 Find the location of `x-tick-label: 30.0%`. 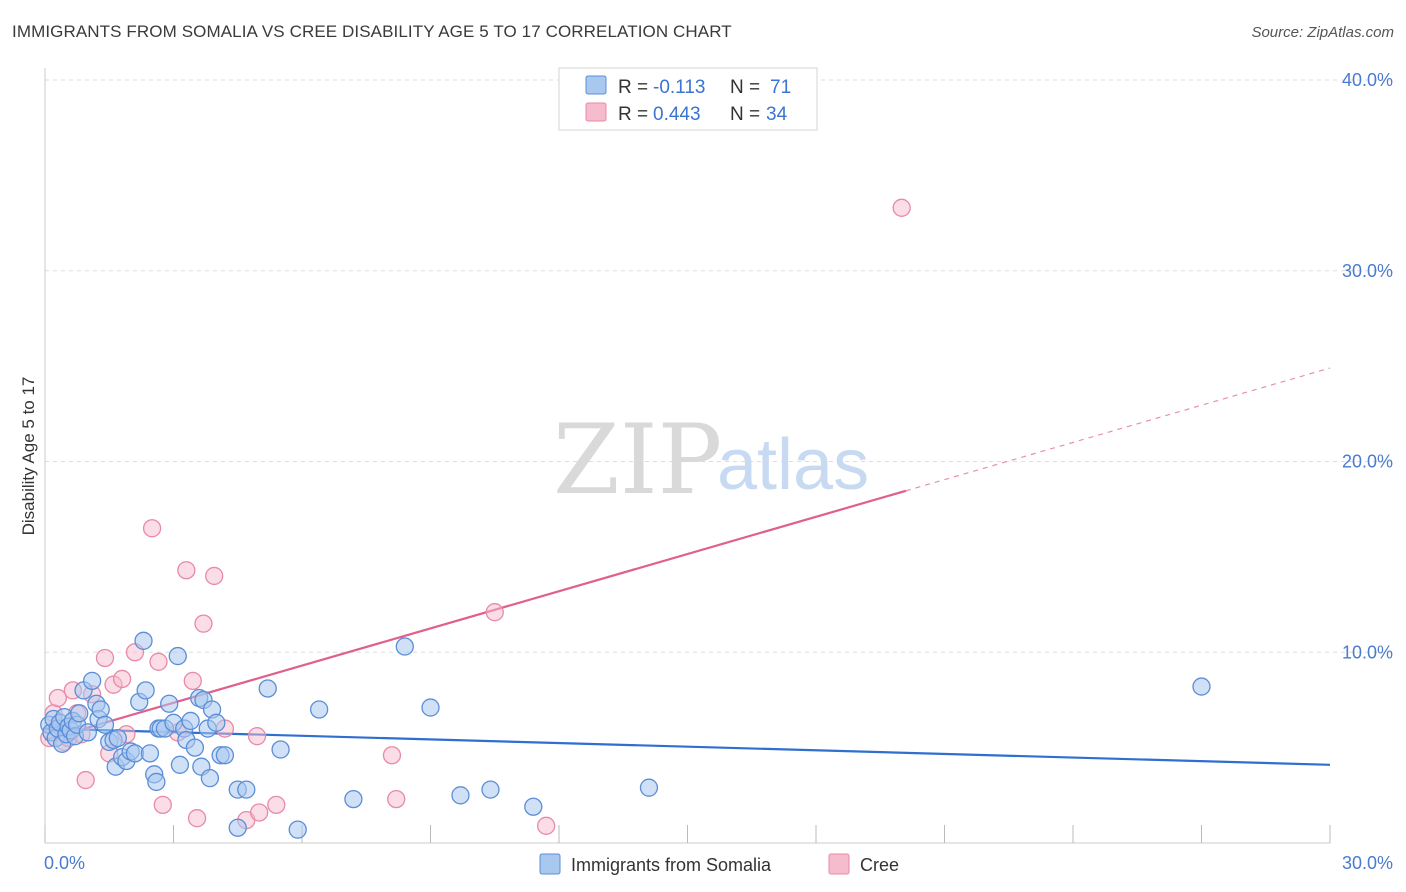

x-tick-label: 30.0% is located at coordinates (1367, 863).